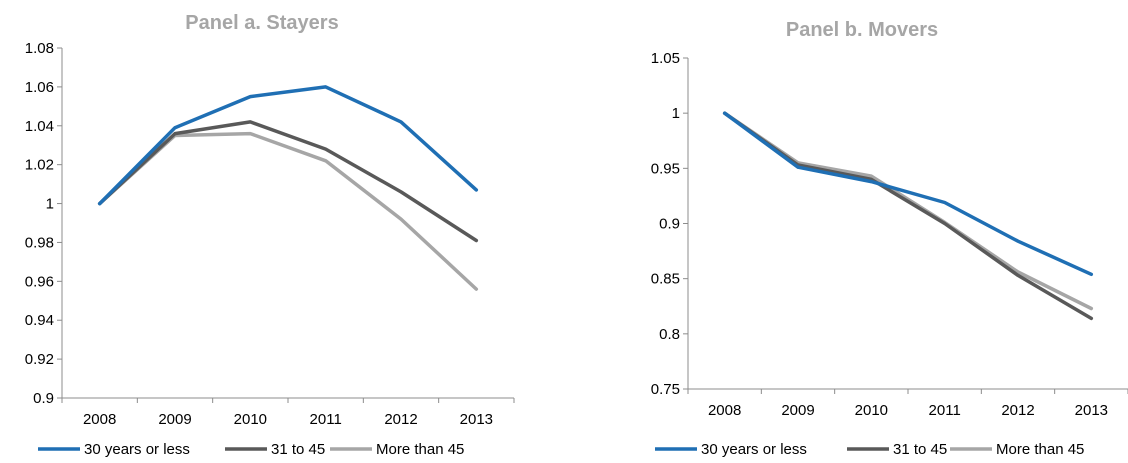  What do you see at coordinates (420, 449) in the screenshot?
I see `panel-1-legend-label: More than 45` at bounding box center [420, 449].